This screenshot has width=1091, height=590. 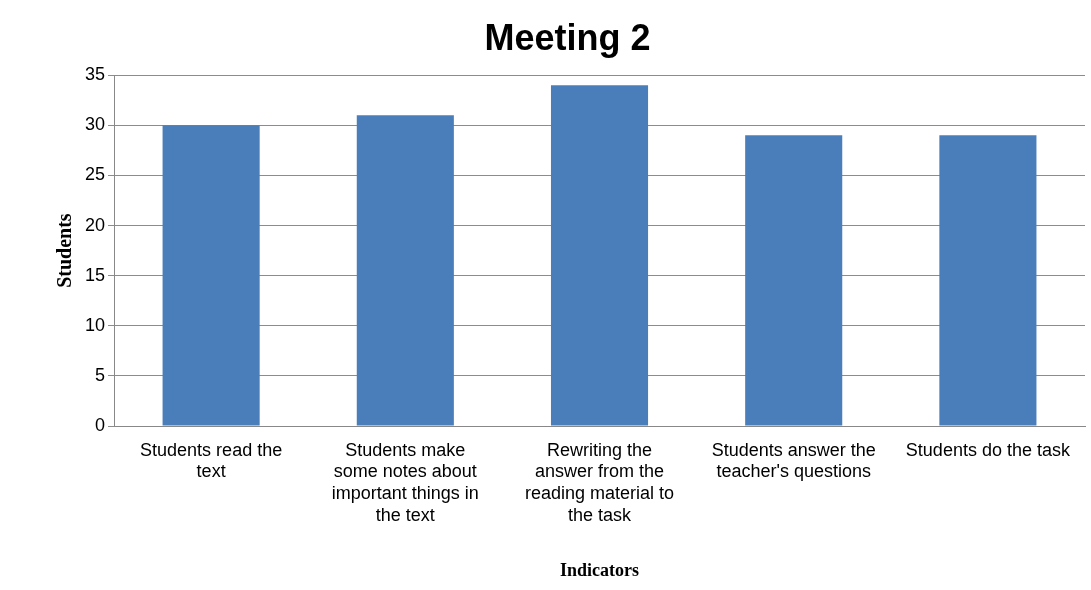 I want to click on x-tick-label: Students do the task, so click(x=988, y=449).